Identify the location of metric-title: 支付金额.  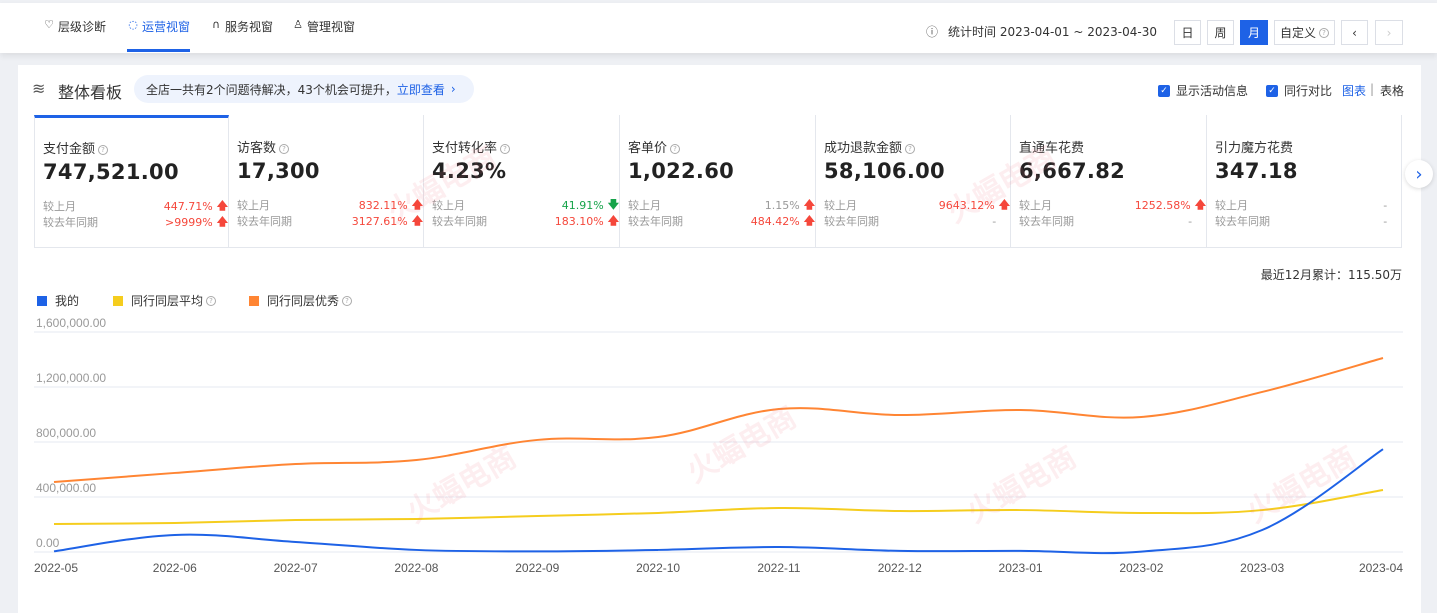
(69, 149).